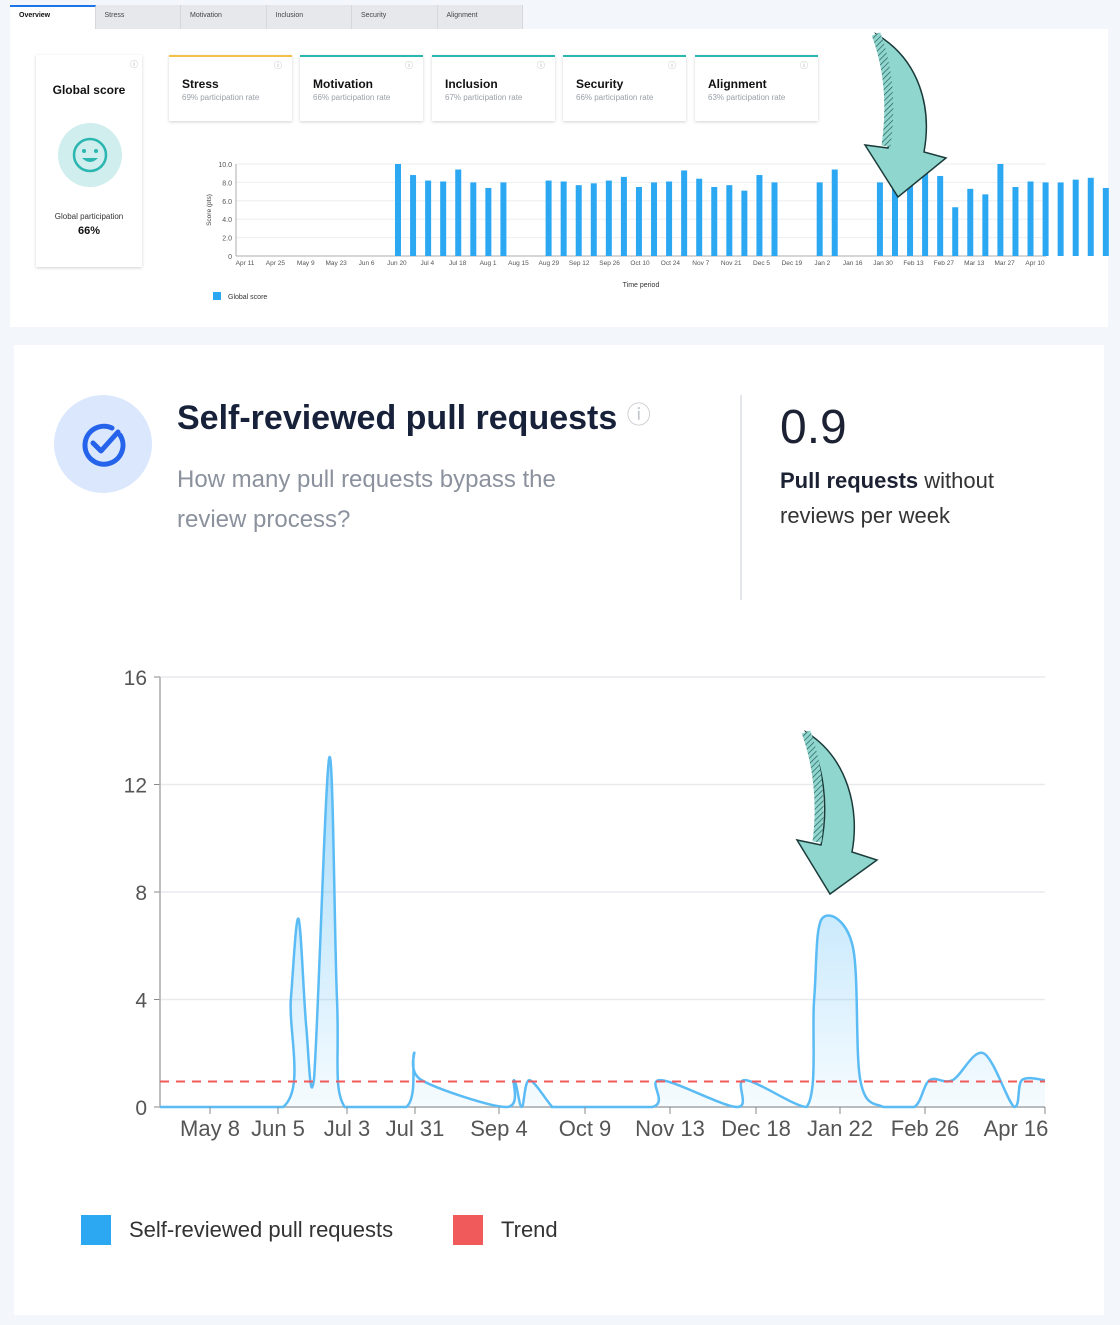 The height and width of the screenshot is (1325, 1120). What do you see at coordinates (261, 1229) in the screenshot?
I see `legend-label: Self-reviewed pull requests` at bounding box center [261, 1229].